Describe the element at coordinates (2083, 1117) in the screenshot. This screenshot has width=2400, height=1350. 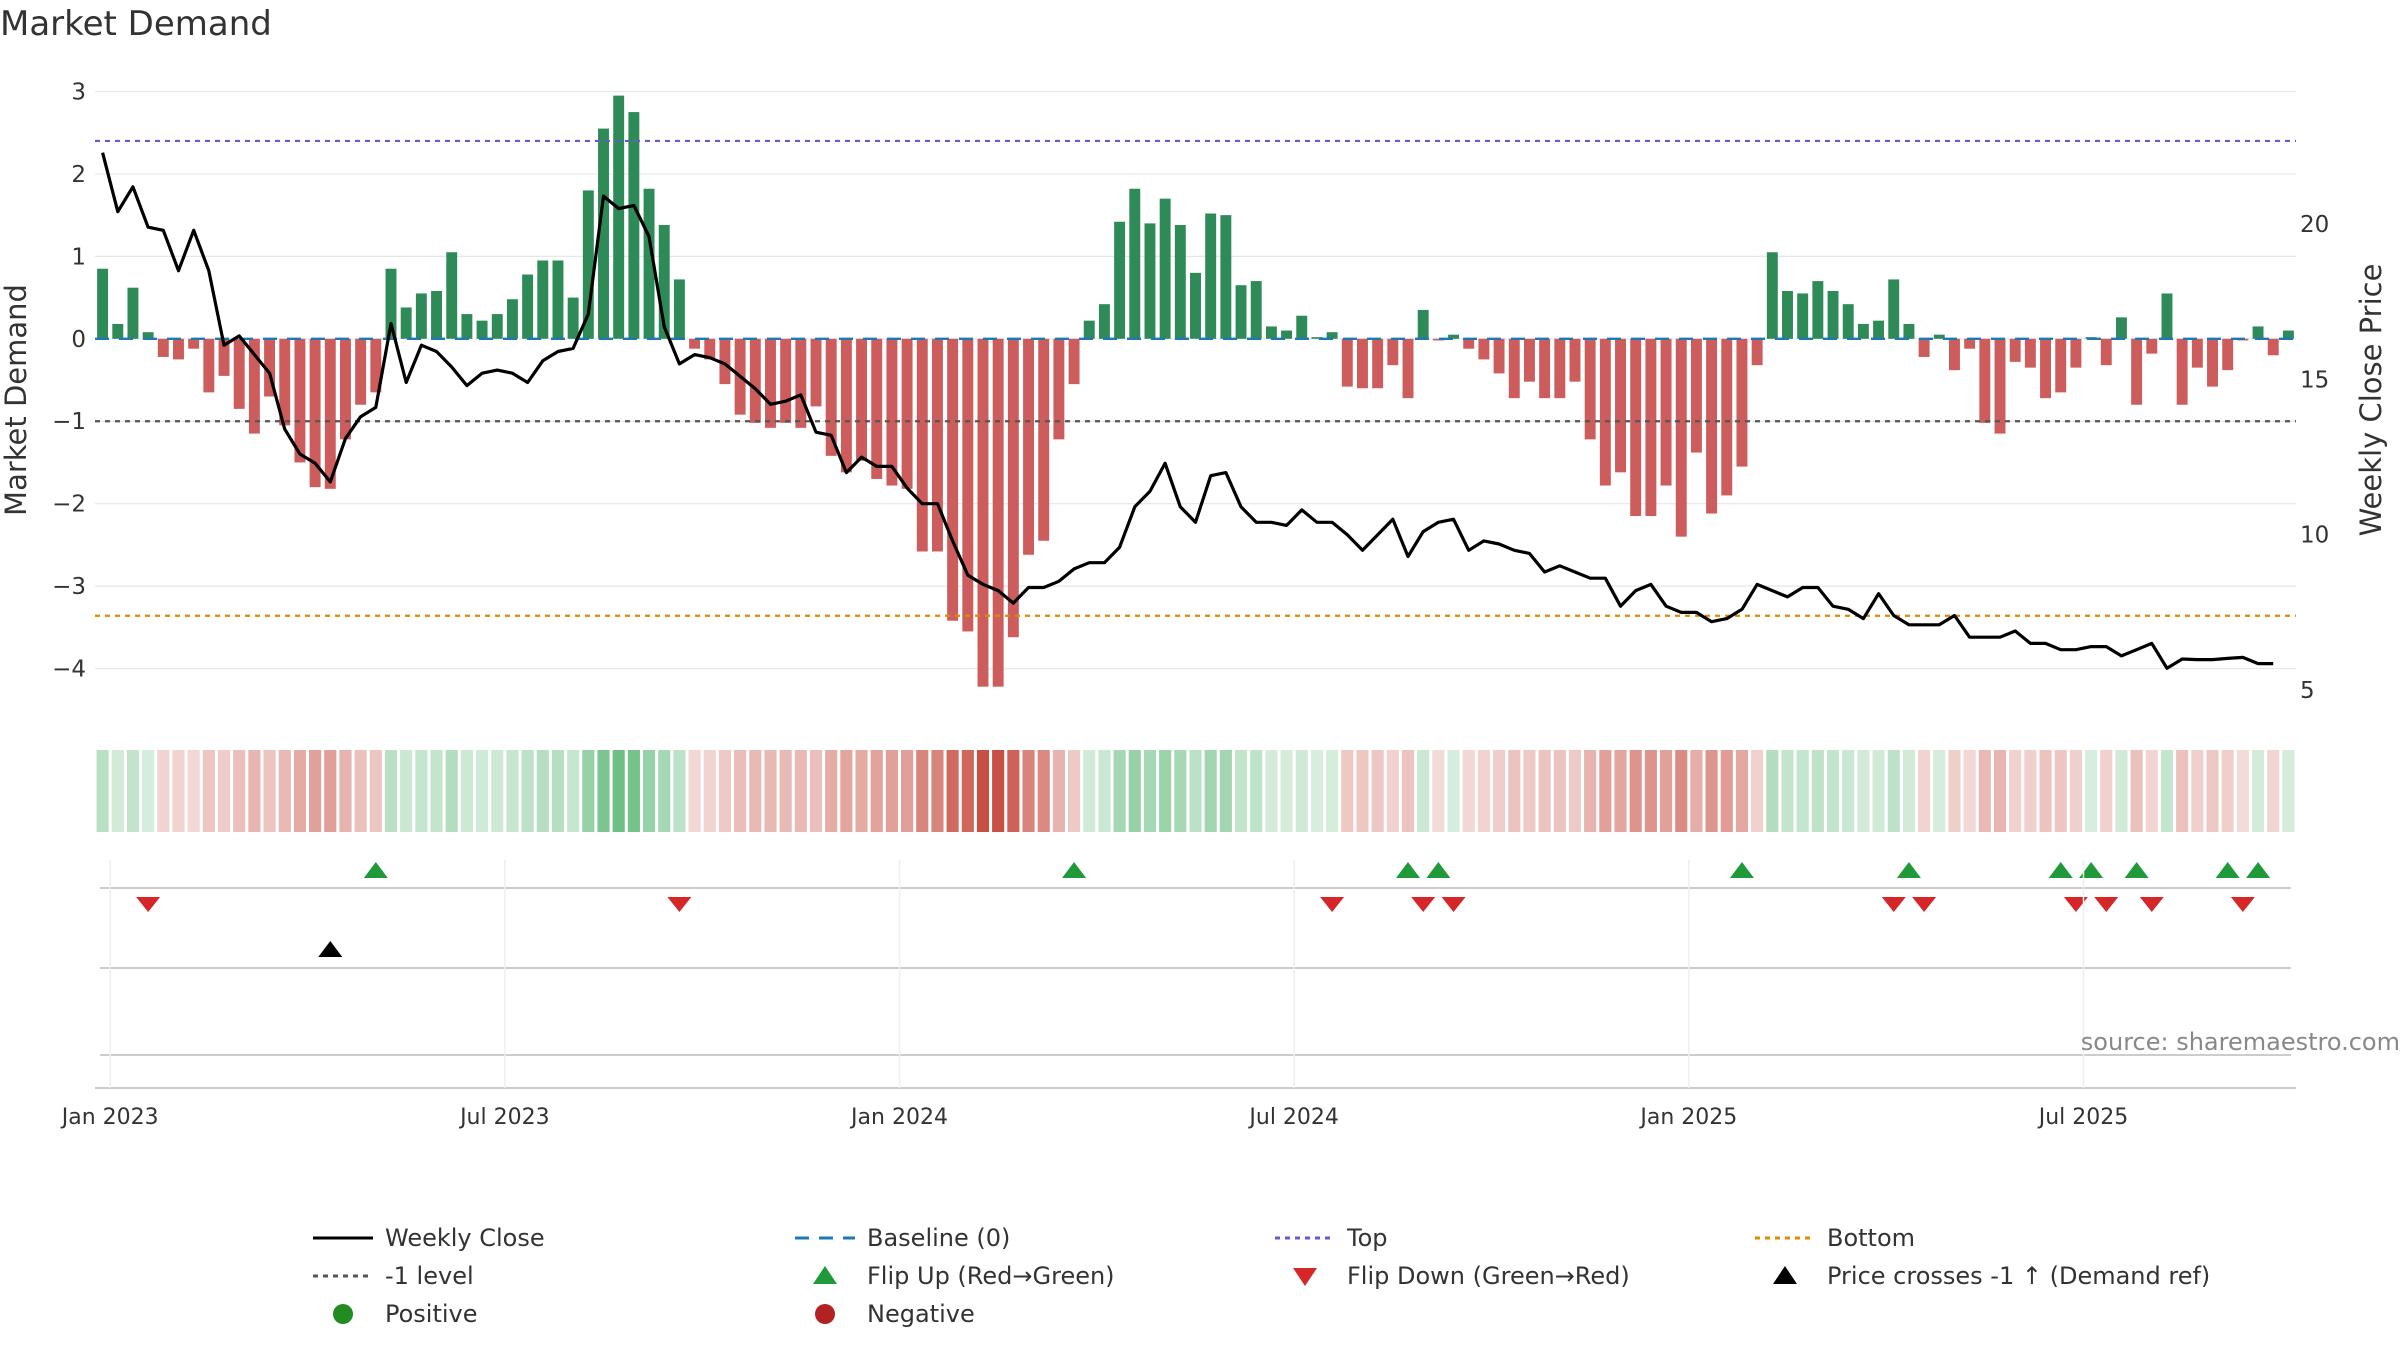
I see `x-tick-label: Jul 2025` at that location.